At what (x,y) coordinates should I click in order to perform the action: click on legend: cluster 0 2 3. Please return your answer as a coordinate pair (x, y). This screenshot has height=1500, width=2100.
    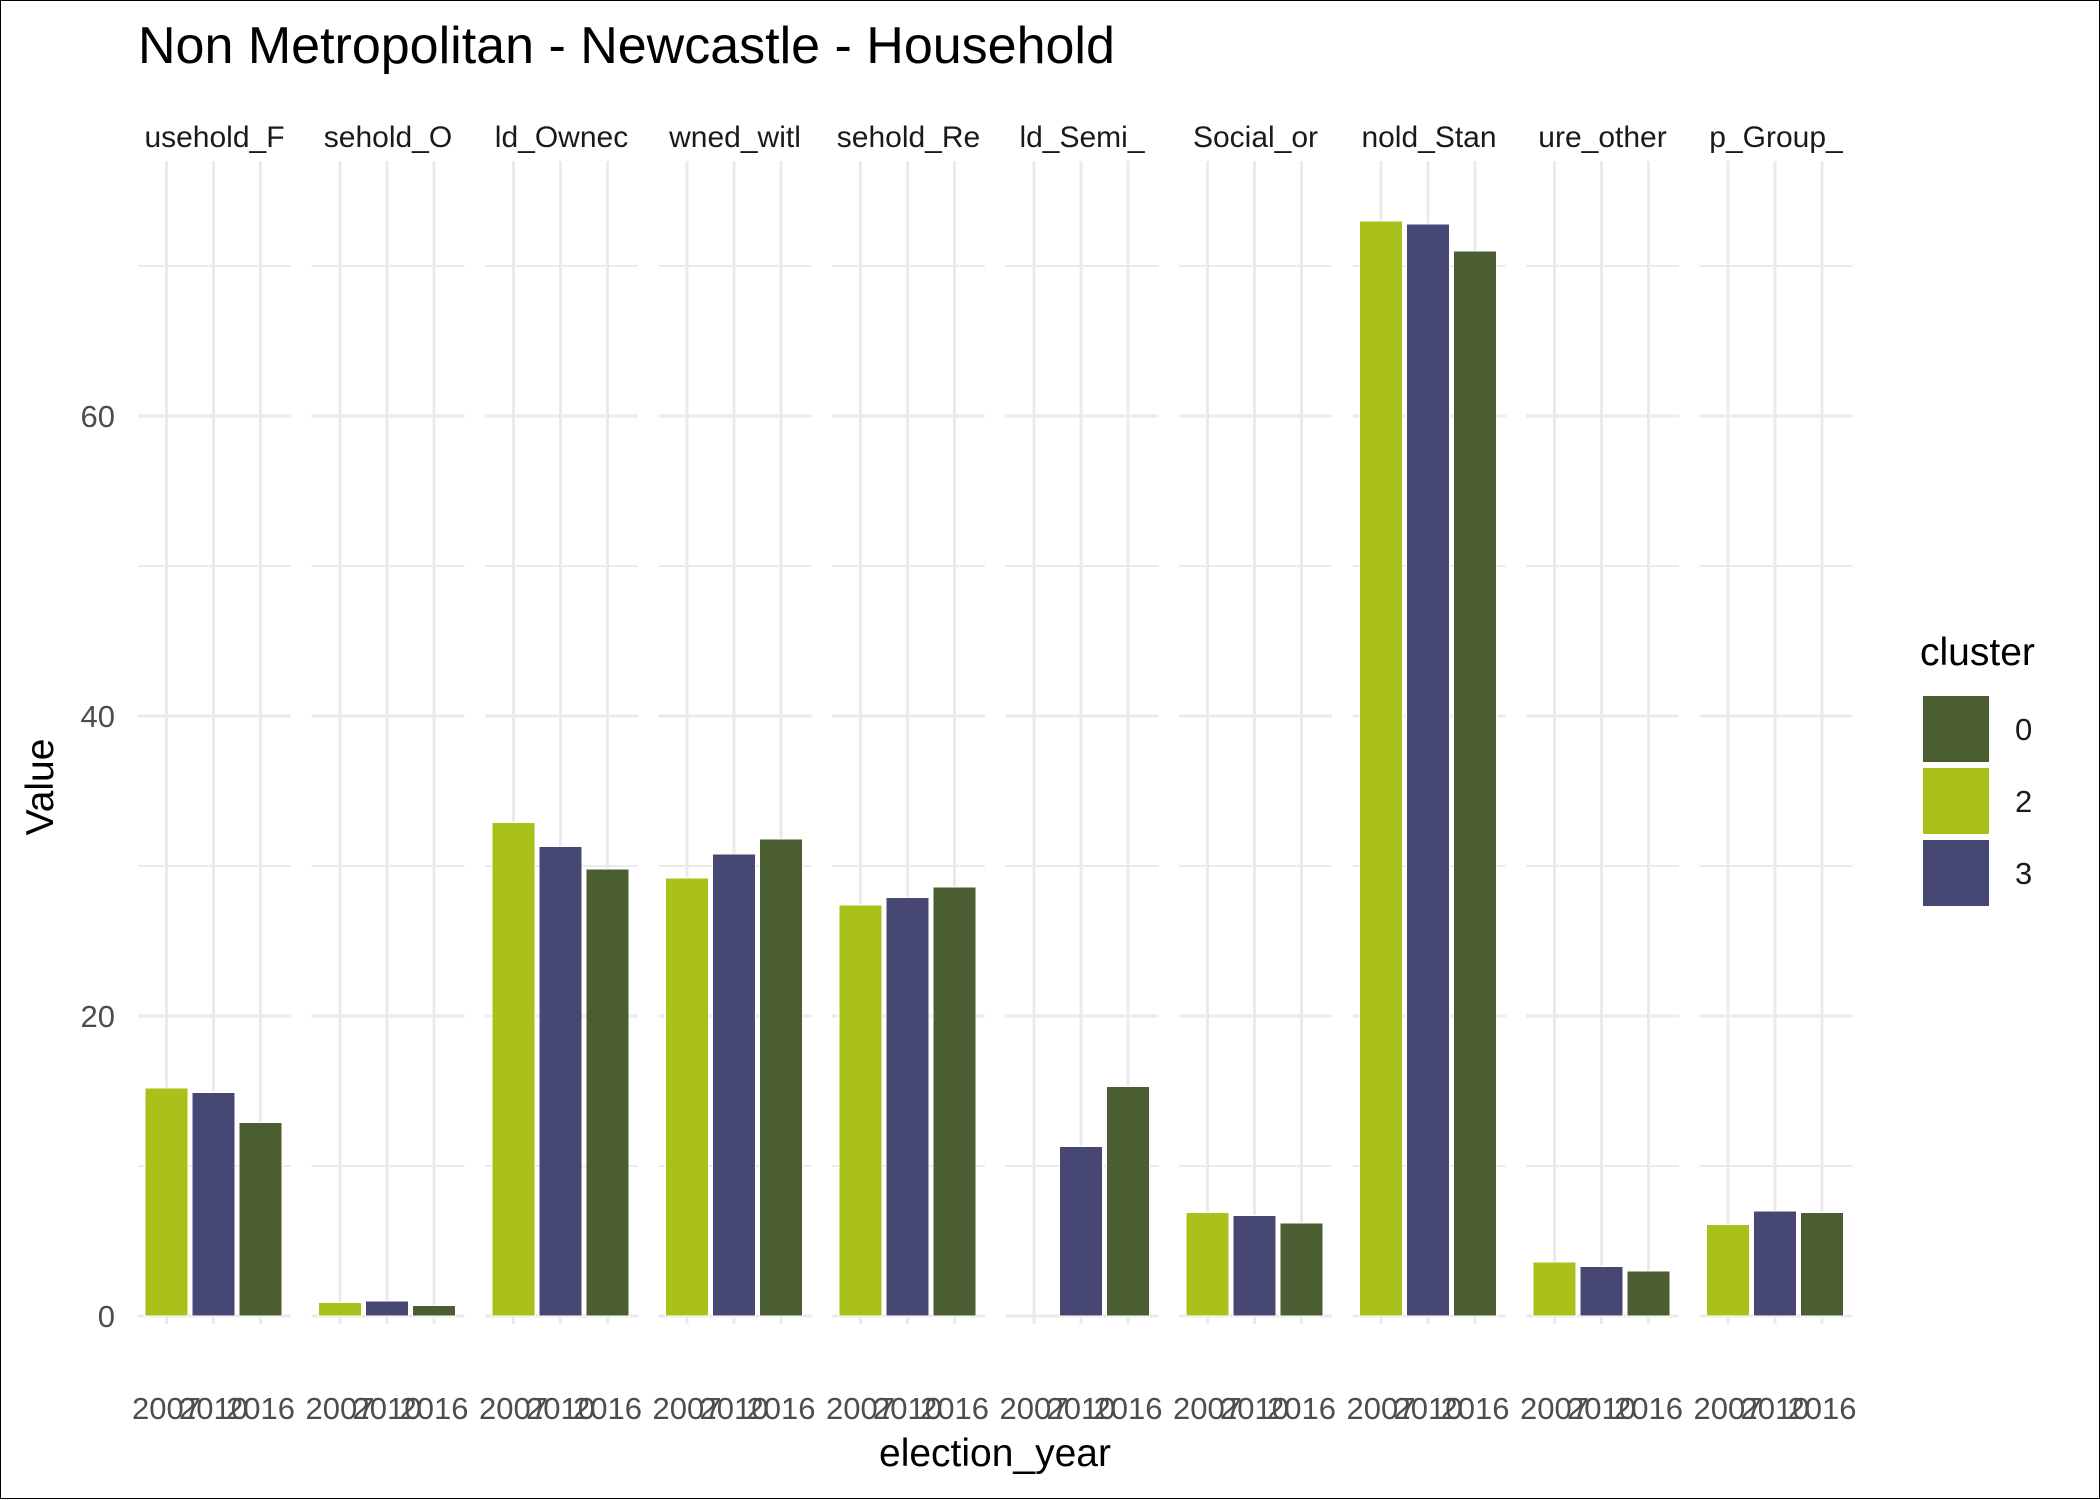
    Looking at the image, I should click on (1977, 768).